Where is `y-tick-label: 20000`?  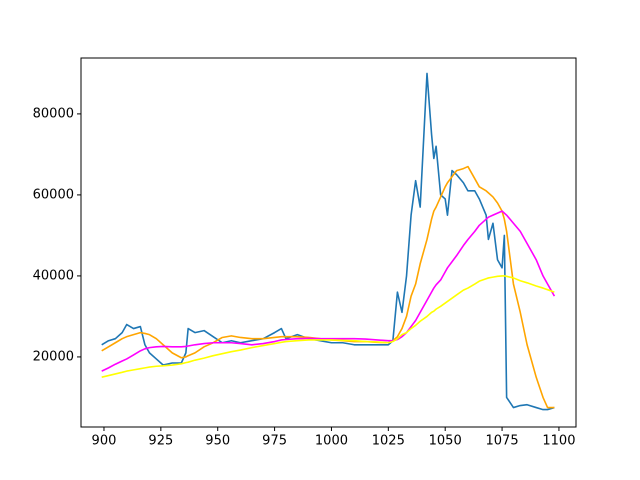 y-tick-label: 20000 is located at coordinates (53, 356).